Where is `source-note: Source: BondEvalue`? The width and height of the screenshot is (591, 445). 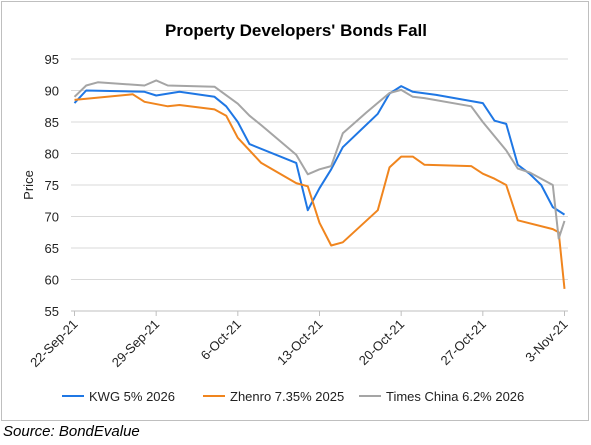 source-note: Source: BondEvalue is located at coordinates (71, 431).